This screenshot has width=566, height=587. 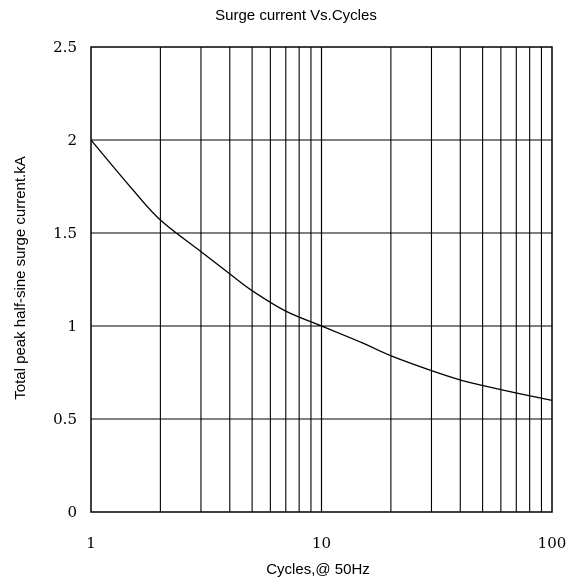 I want to click on y-tick-label: 2.5, so click(x=65, y=47).